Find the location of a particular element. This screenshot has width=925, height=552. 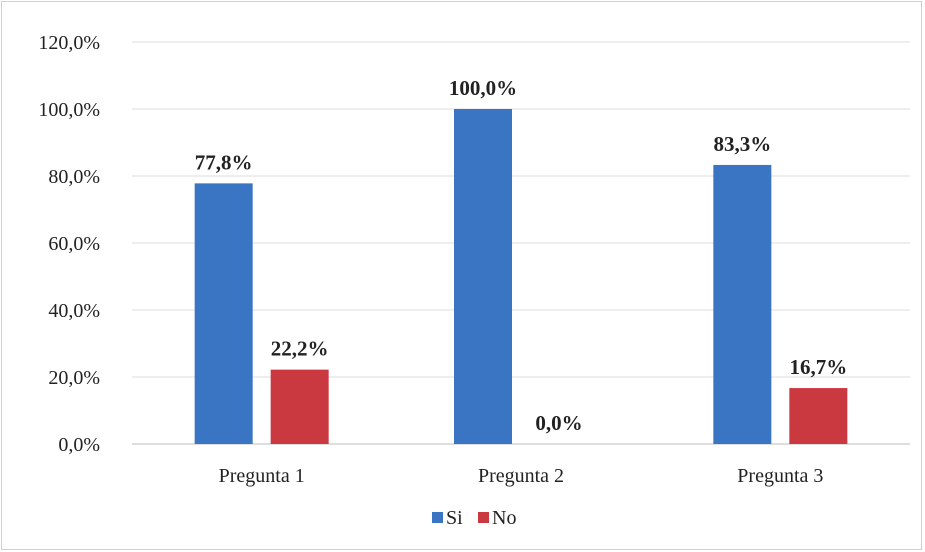

legend-label-no: No is located at coordinates (504, 518).